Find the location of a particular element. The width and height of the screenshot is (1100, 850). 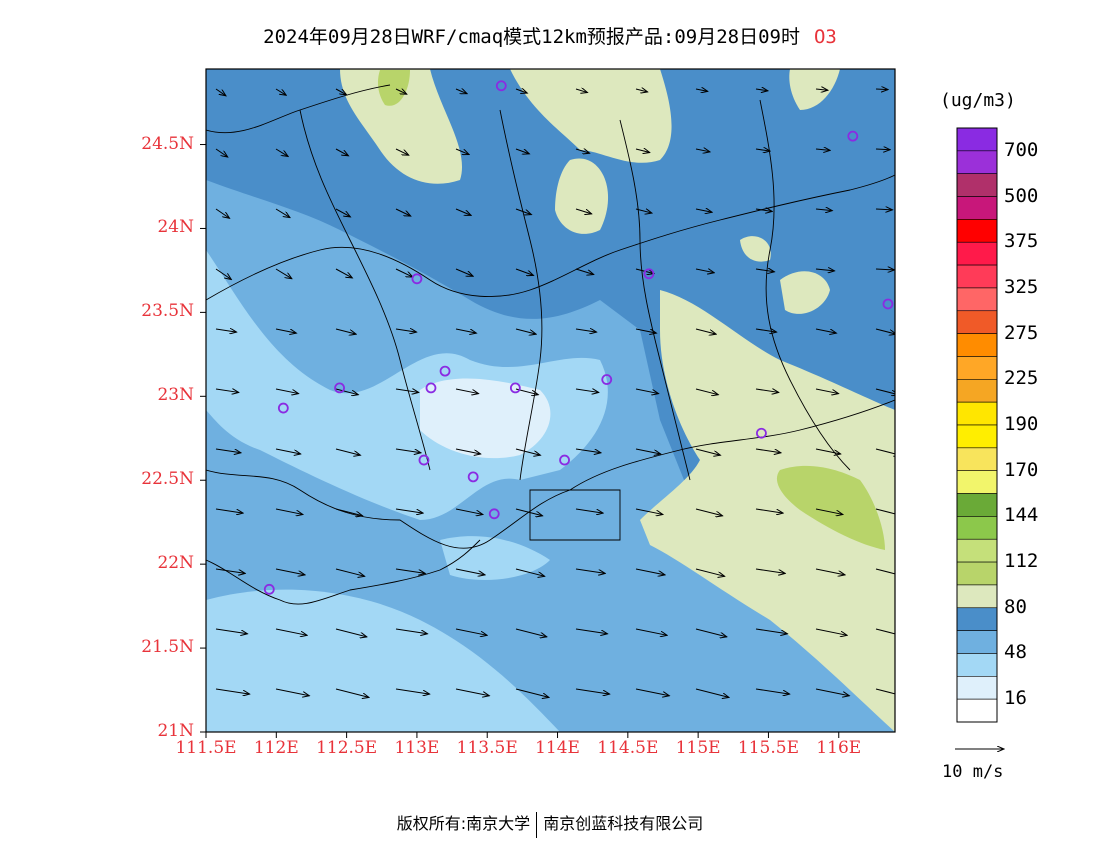

copyright-footer: 版权所有:南京大学 南京创蓝科技有限公司 is located at coordinates (550, 824).